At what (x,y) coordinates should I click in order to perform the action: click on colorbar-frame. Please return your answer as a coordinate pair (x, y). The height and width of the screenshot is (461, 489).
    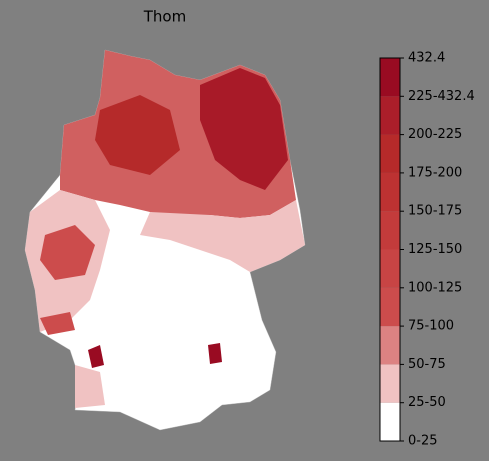
    Looking at the image, I should click on (390, 249).